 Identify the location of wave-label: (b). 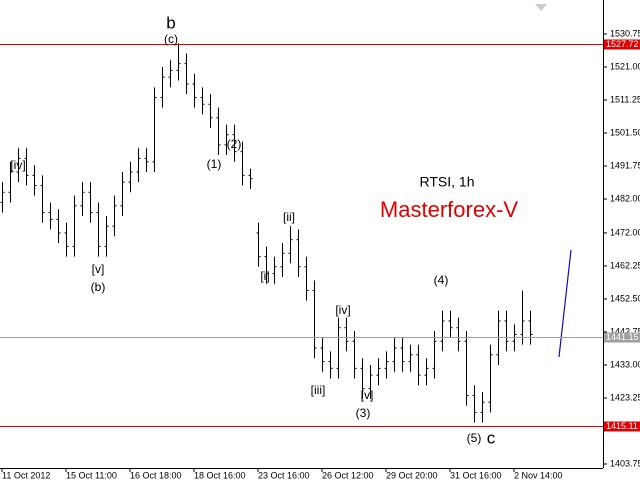
(98, 287).